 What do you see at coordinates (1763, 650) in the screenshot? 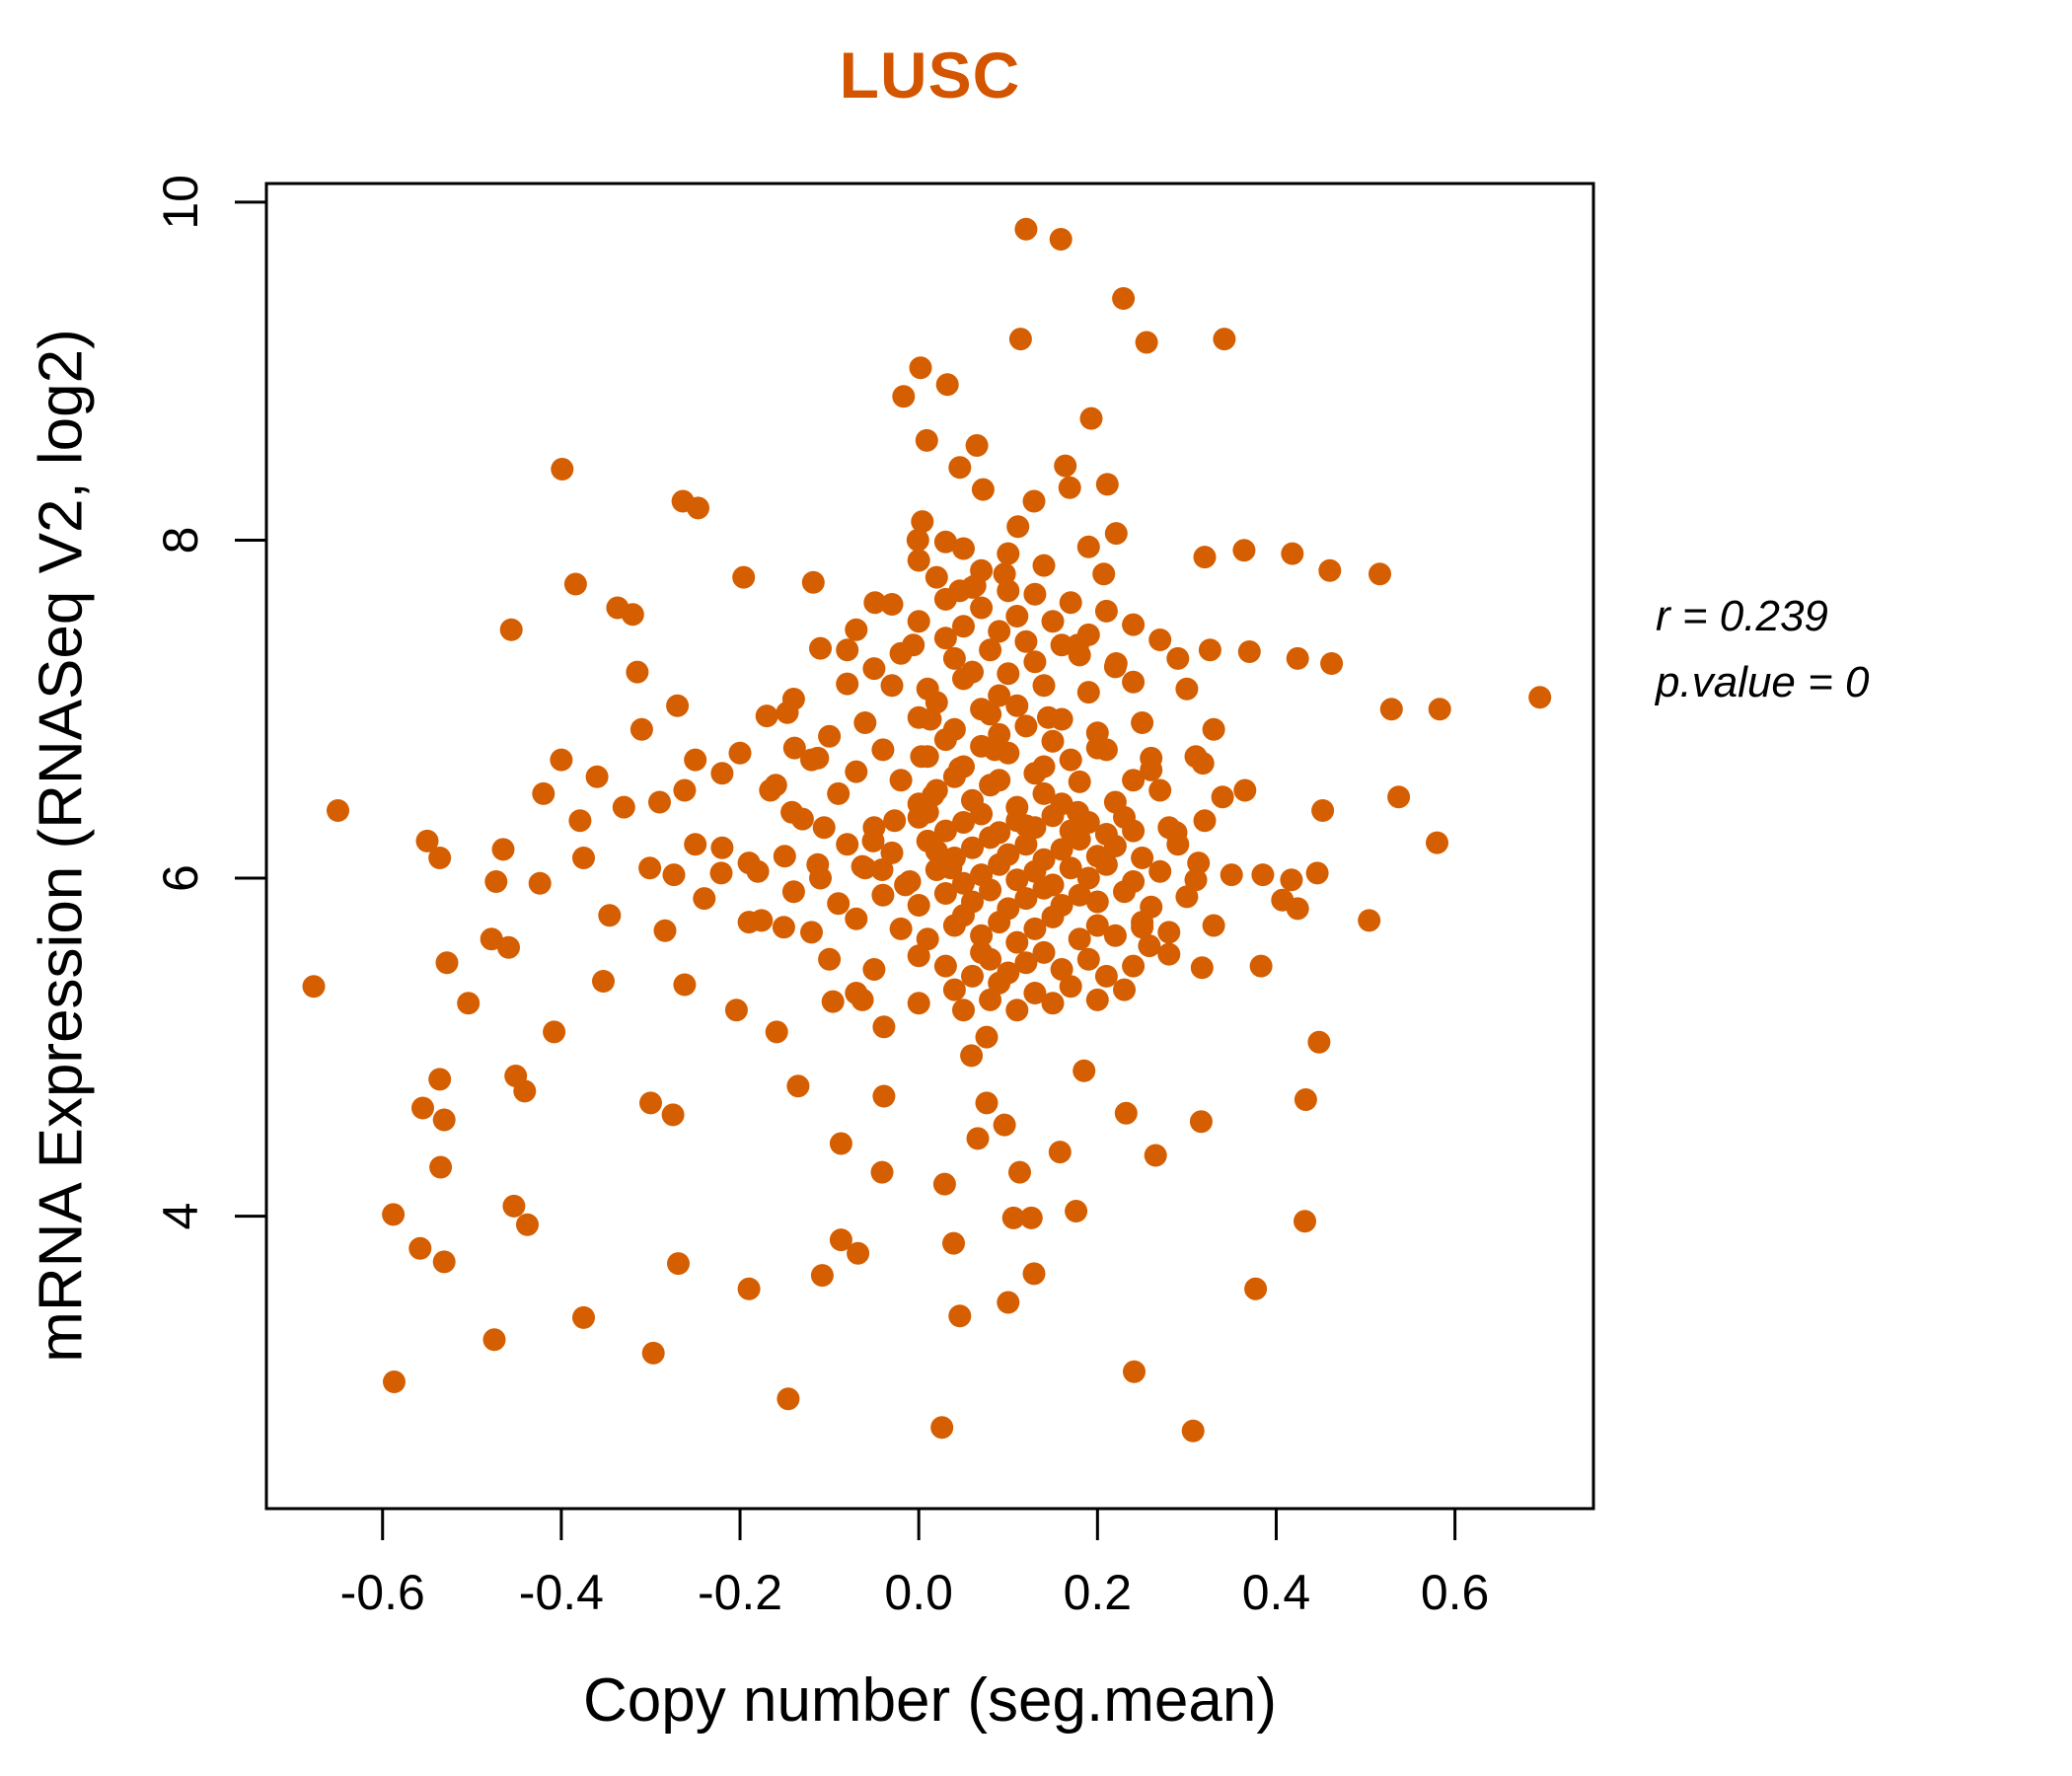
I see `correlation-annotation: r = 0.239 p.value = 0` at bounding box center [1763, 650].